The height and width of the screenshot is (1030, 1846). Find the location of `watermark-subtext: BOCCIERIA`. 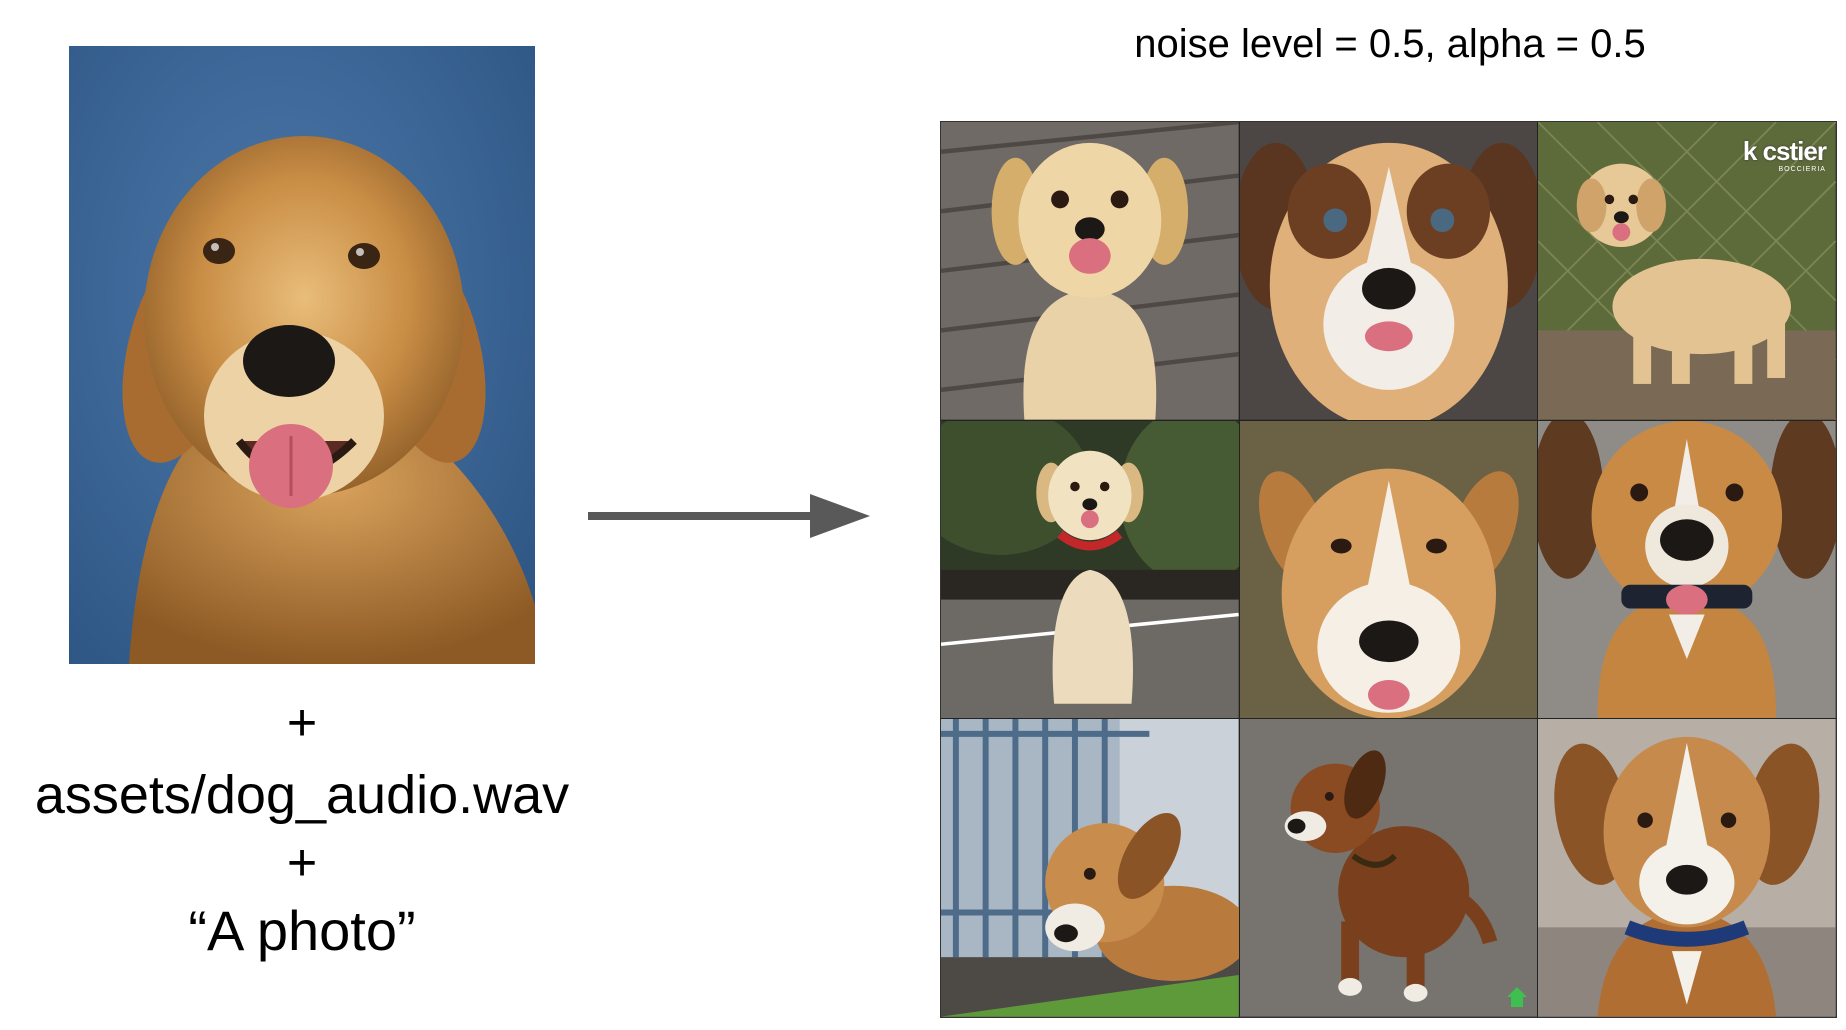

watermark-subtext: BOCCIERIA is located at coordinates (1802, 169).